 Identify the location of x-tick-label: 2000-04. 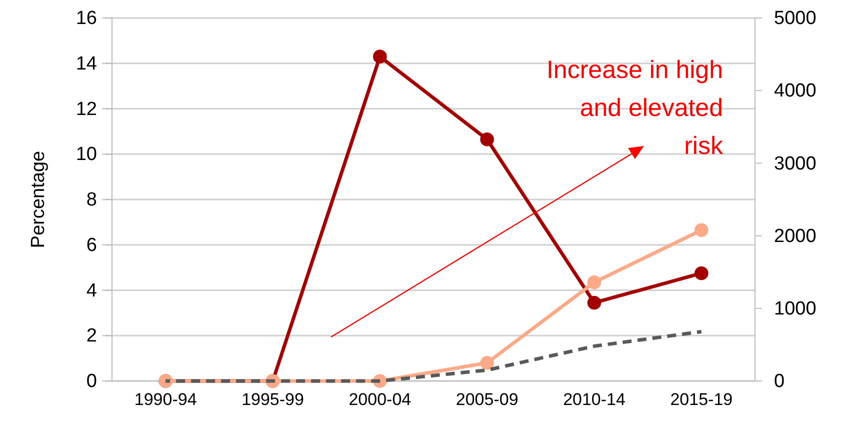
(380, 400).